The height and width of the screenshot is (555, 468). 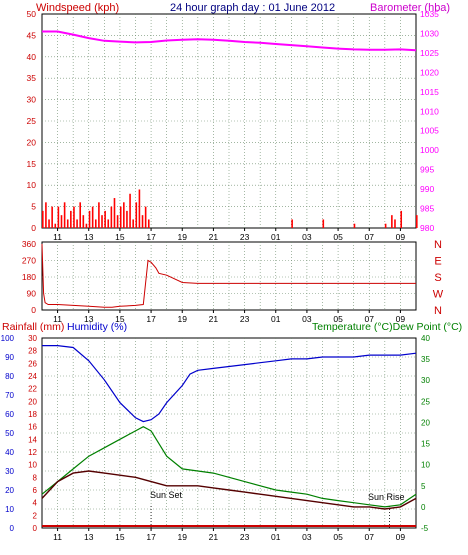 What do you see at coordinates (29, 244) in the screenshot?
I see `direction-tick-label: 360` at bounding box center [29, 244].